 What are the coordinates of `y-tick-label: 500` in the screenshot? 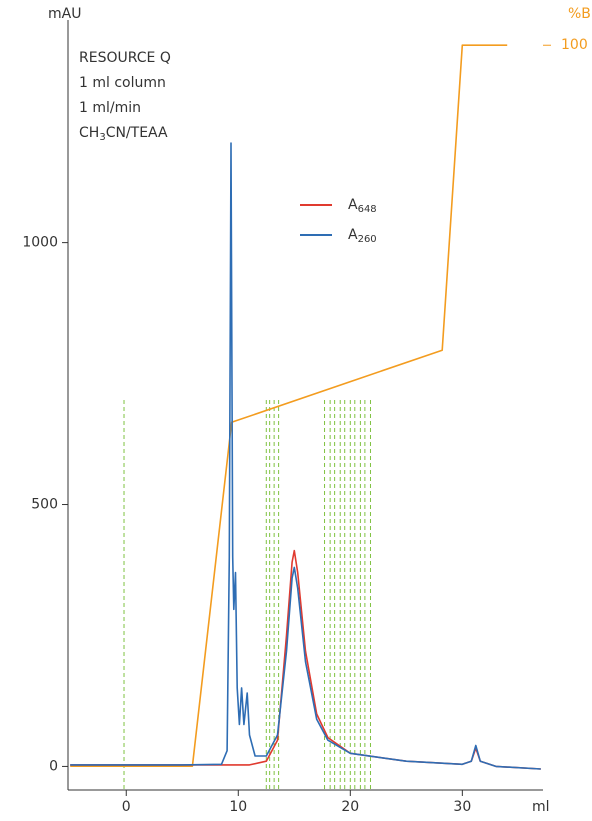 It's located at (44, 505).